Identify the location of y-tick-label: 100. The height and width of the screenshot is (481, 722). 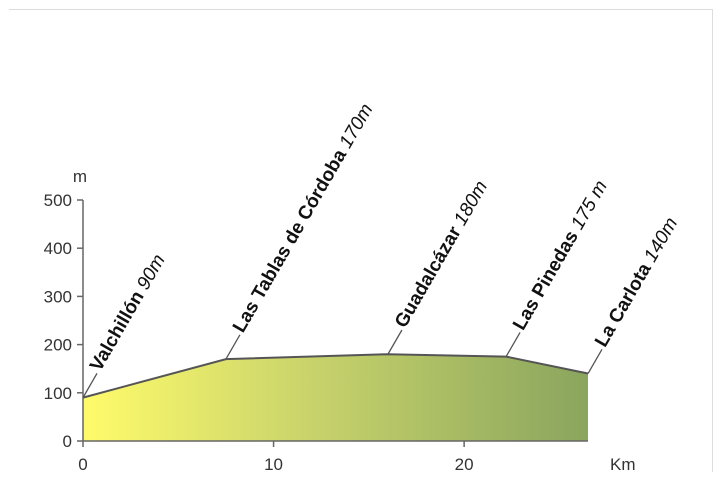
(58, 393).